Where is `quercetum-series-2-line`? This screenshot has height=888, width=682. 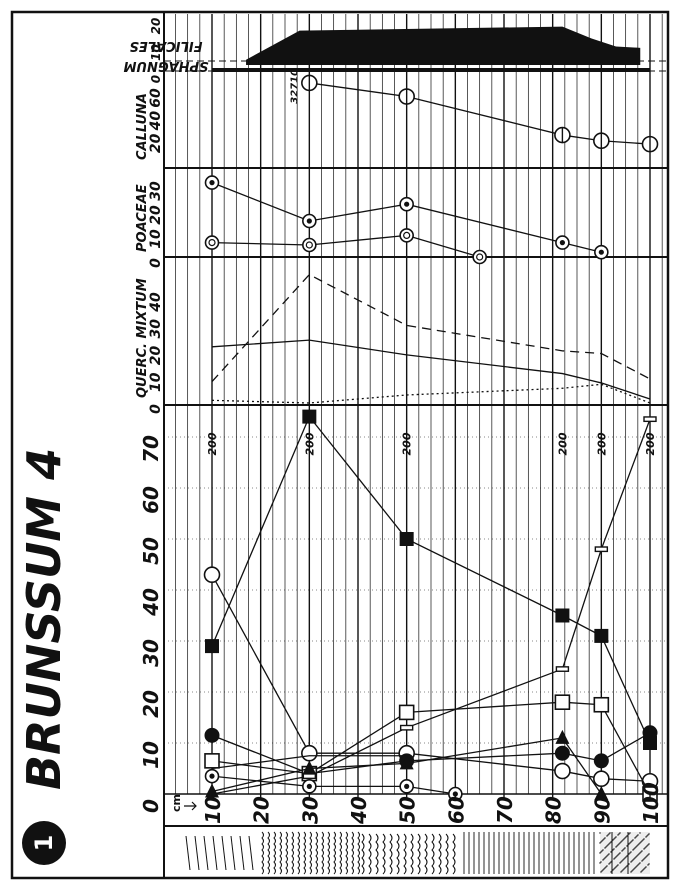
quercetum-series-2-line is located at coordinates (431, 393).